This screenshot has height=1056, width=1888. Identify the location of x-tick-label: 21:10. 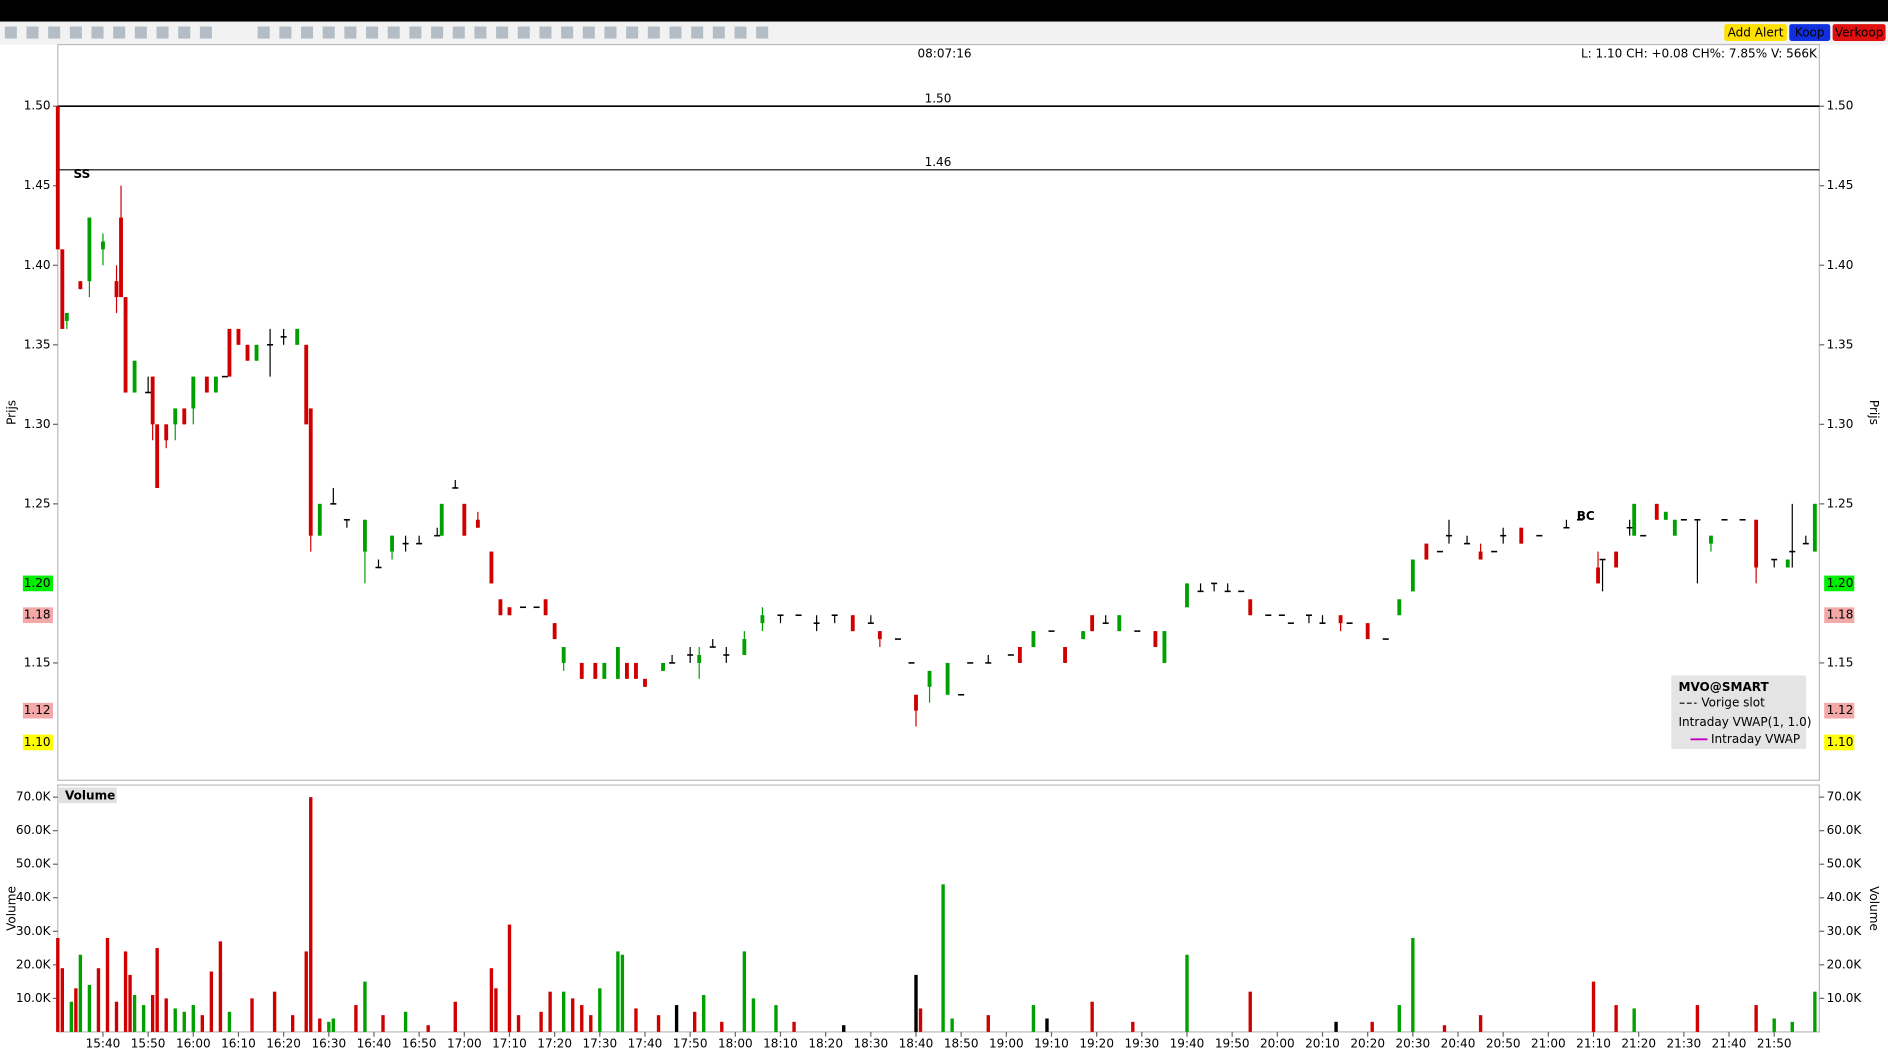
(1593, 1043).